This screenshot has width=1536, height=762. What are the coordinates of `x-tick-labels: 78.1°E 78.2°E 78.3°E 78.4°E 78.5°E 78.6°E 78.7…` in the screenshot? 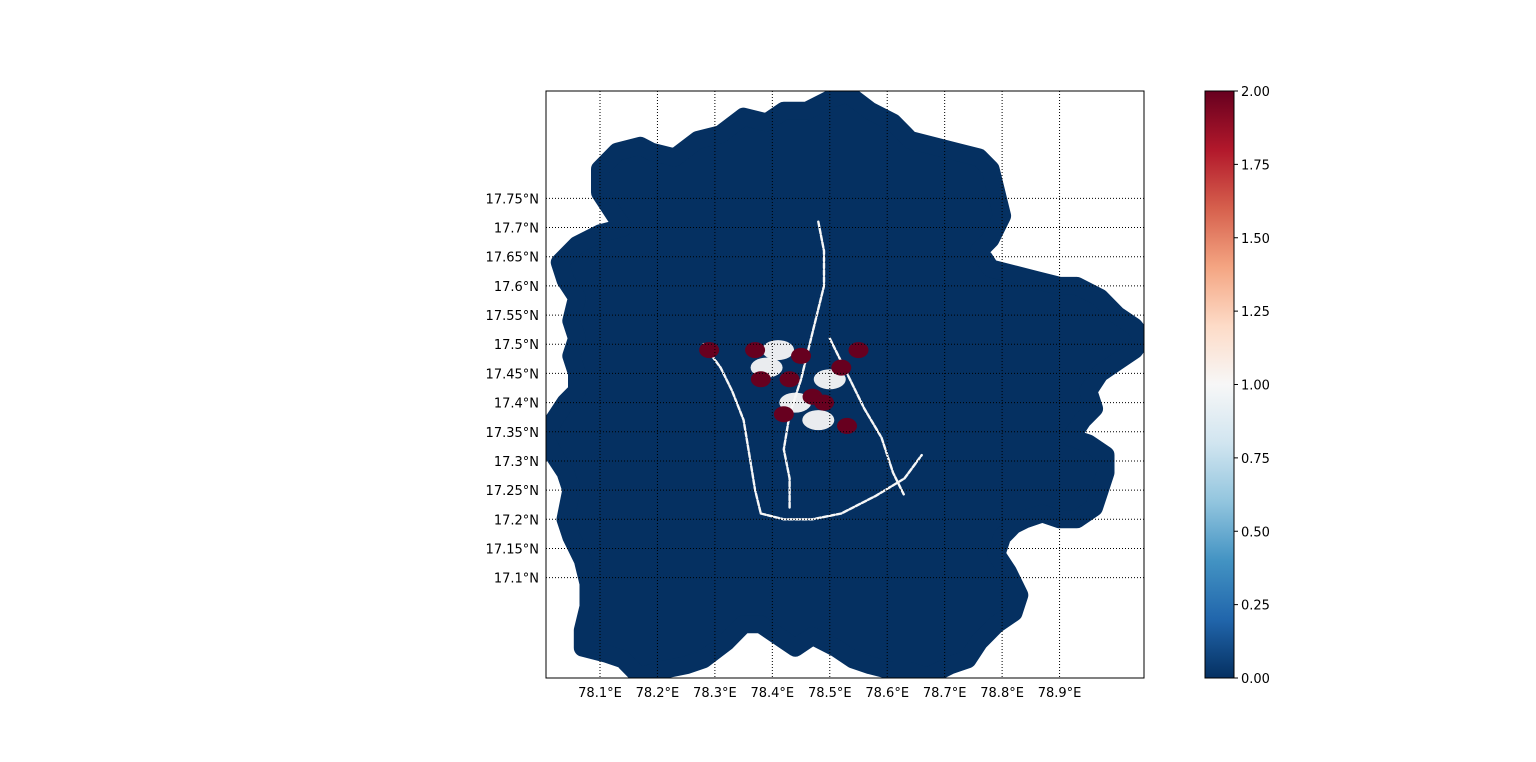 It's located at (829, 693).